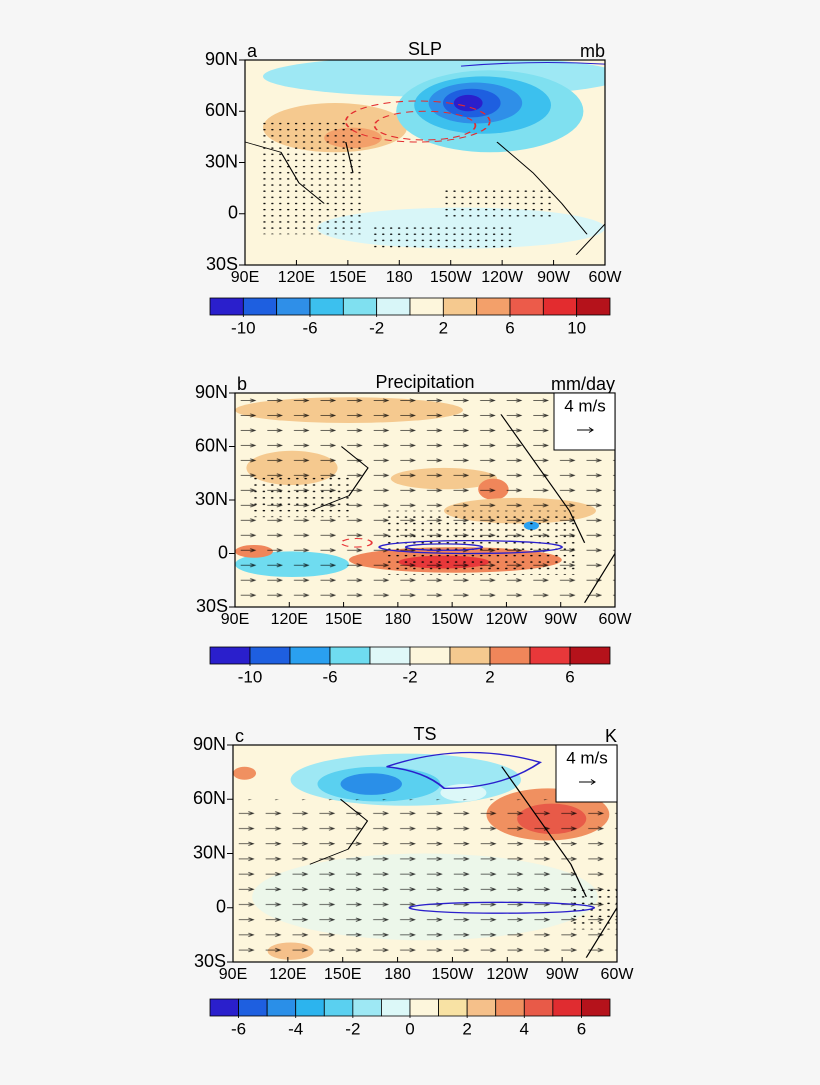 This screenshot has width=820, height=1085. I want to click on panel-units: mb, so click(592, 51).